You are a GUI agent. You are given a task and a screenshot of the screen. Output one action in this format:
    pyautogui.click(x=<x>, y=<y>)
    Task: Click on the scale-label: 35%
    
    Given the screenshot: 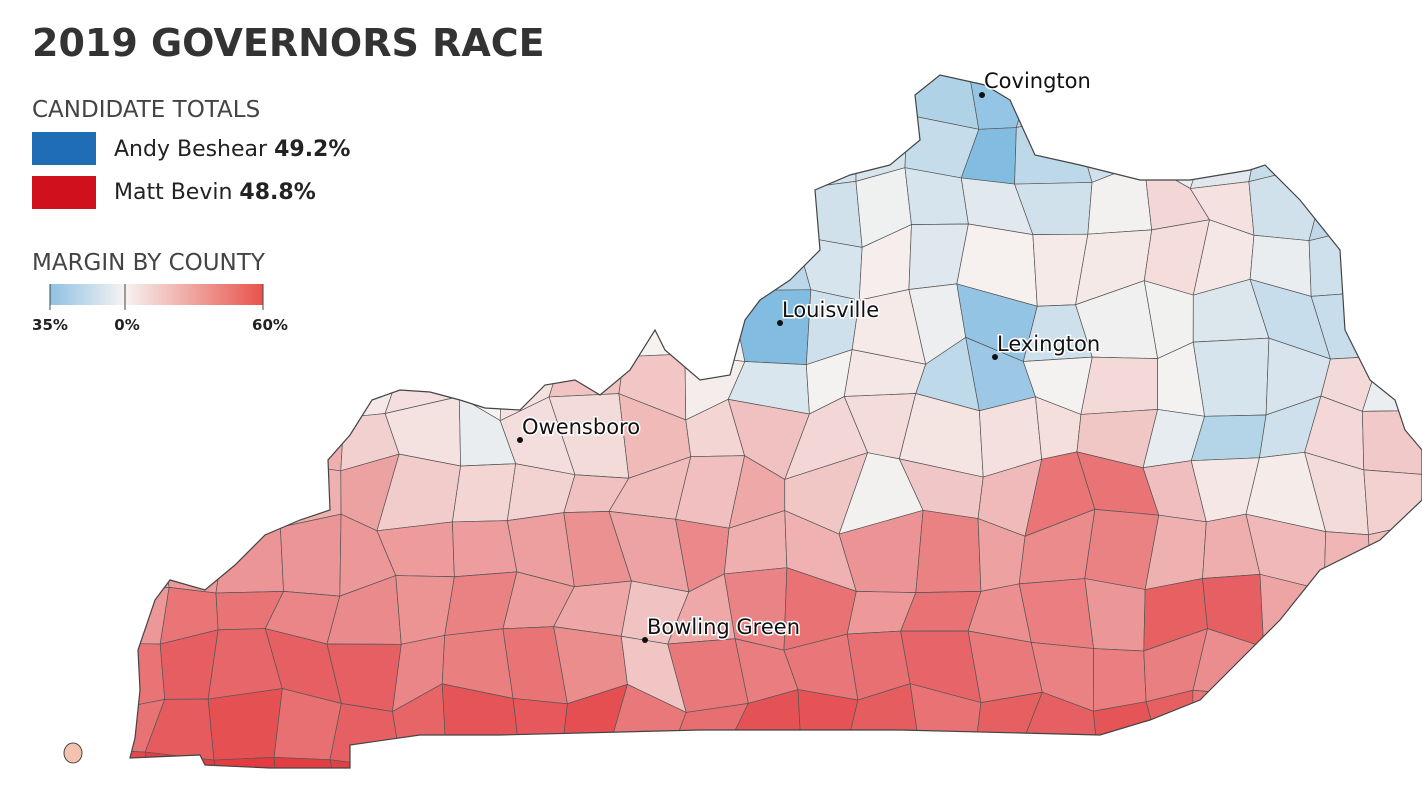 What is the action you would take?
    pyautogui.click(x=50, y=325)
    